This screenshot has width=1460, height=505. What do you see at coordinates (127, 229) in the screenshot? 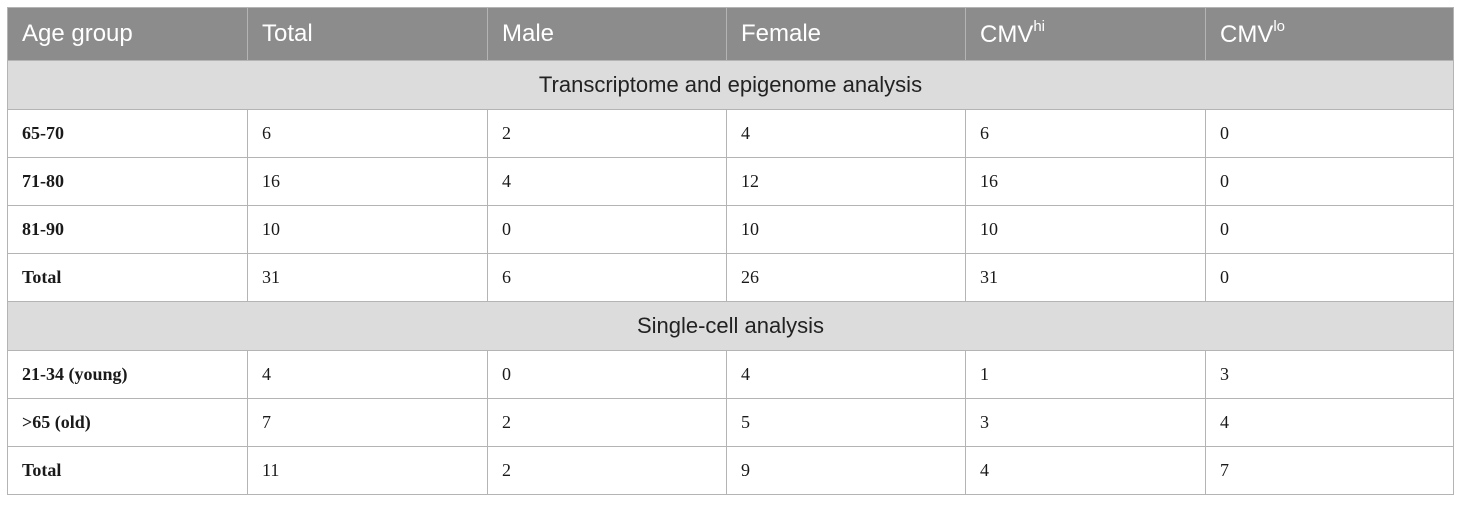
I see `cell-age-group: 81-90` at bounding box center [127, 229].